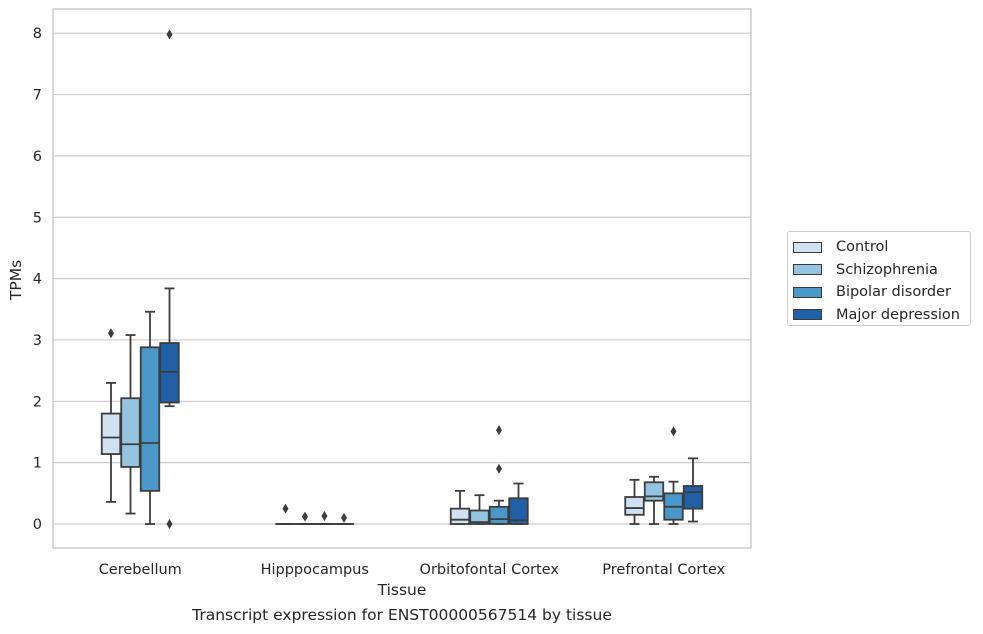  What do you see at coordinates (37, 218) in the screenshot?
I see `y-tick-label: 5` at bounding box center [37, 218].